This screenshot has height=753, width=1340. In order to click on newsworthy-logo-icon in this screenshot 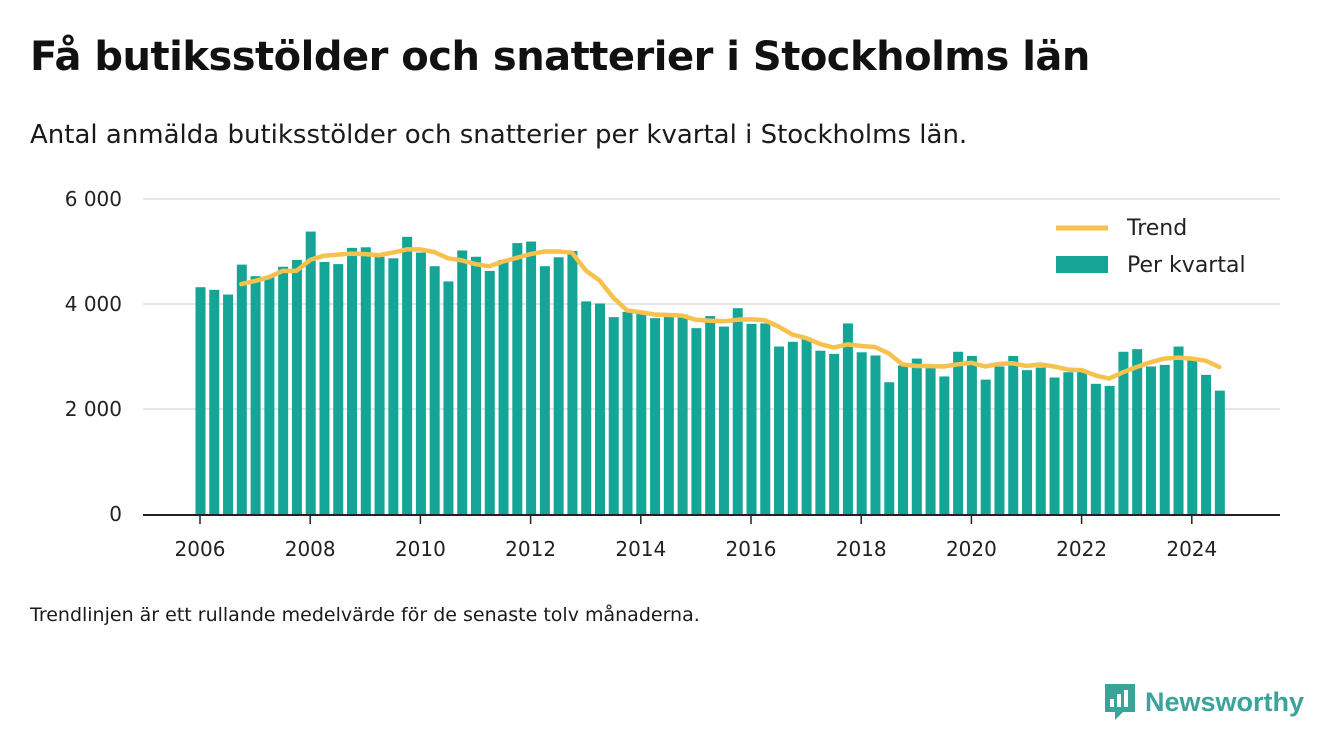, I will do `click(1120, 702)`.